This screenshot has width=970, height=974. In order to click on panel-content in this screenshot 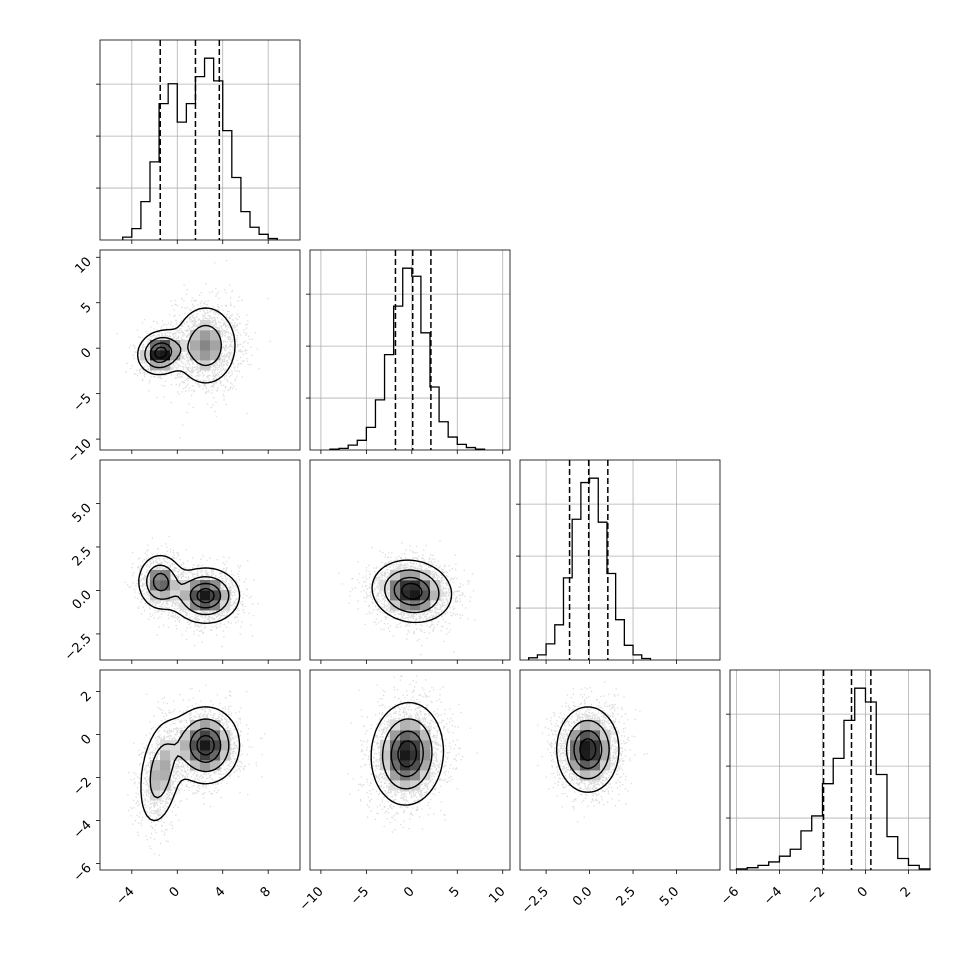, I will do `click(407, 598)`.